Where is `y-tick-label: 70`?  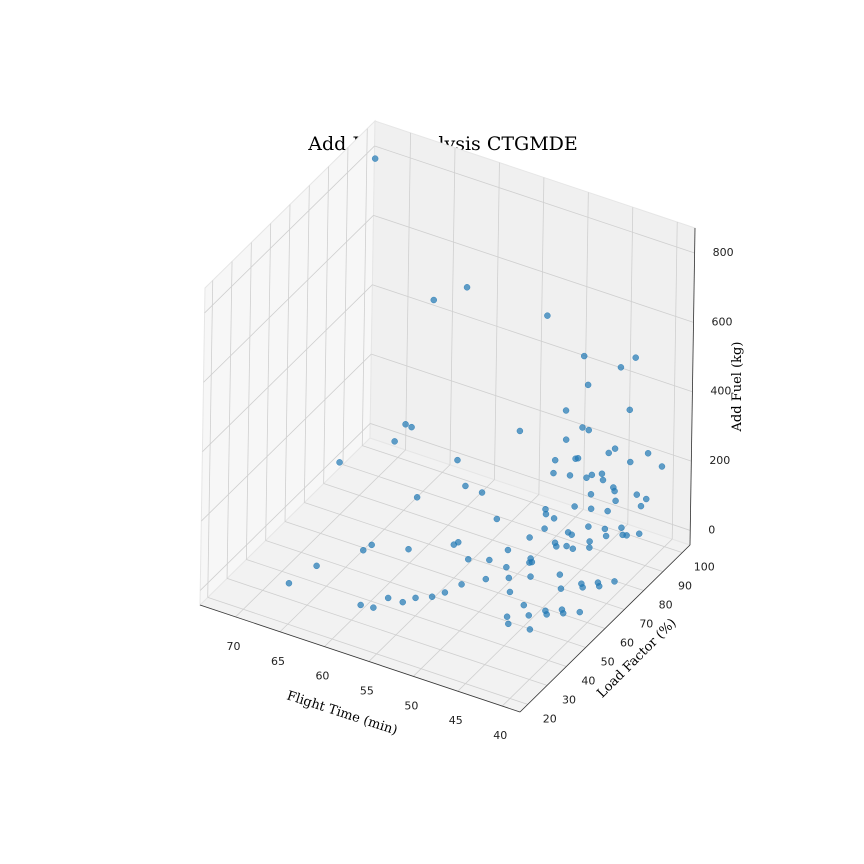 y-tick-label: 70 is located at coordinates (646, 624).